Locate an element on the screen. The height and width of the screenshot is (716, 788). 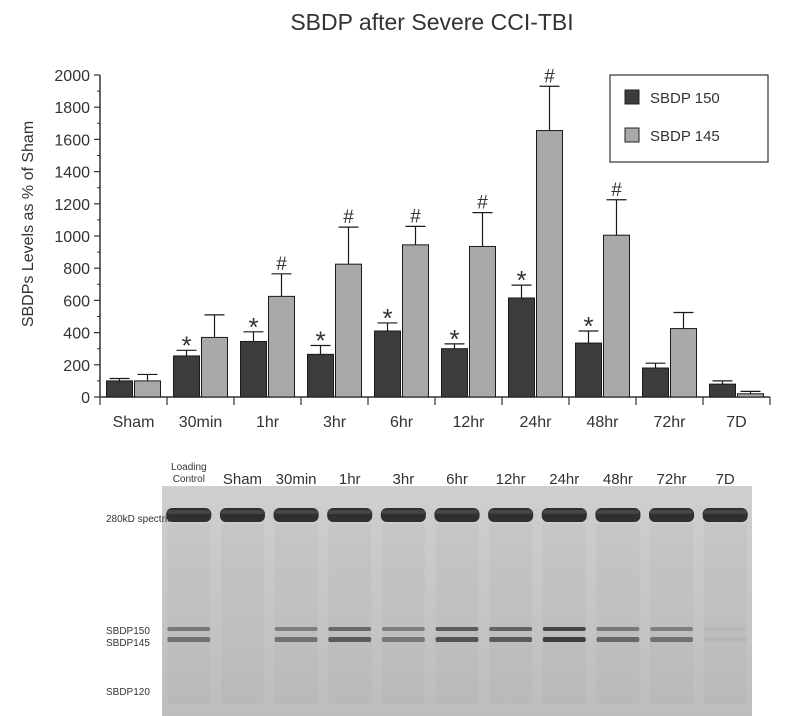
lane-label: 12hr is located at coordinates (511, 479).